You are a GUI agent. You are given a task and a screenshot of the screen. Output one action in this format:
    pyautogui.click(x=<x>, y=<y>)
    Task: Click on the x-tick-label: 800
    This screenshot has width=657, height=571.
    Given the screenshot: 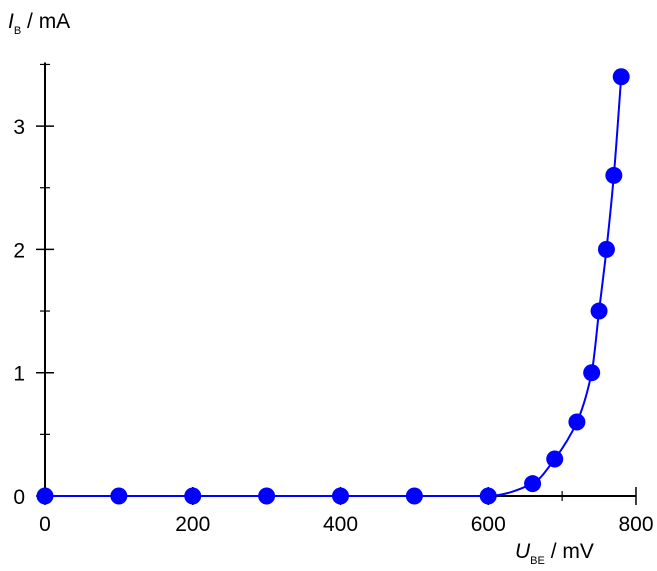 What is the action you would take?
    pyautogui.click(x=635, y=524)
    